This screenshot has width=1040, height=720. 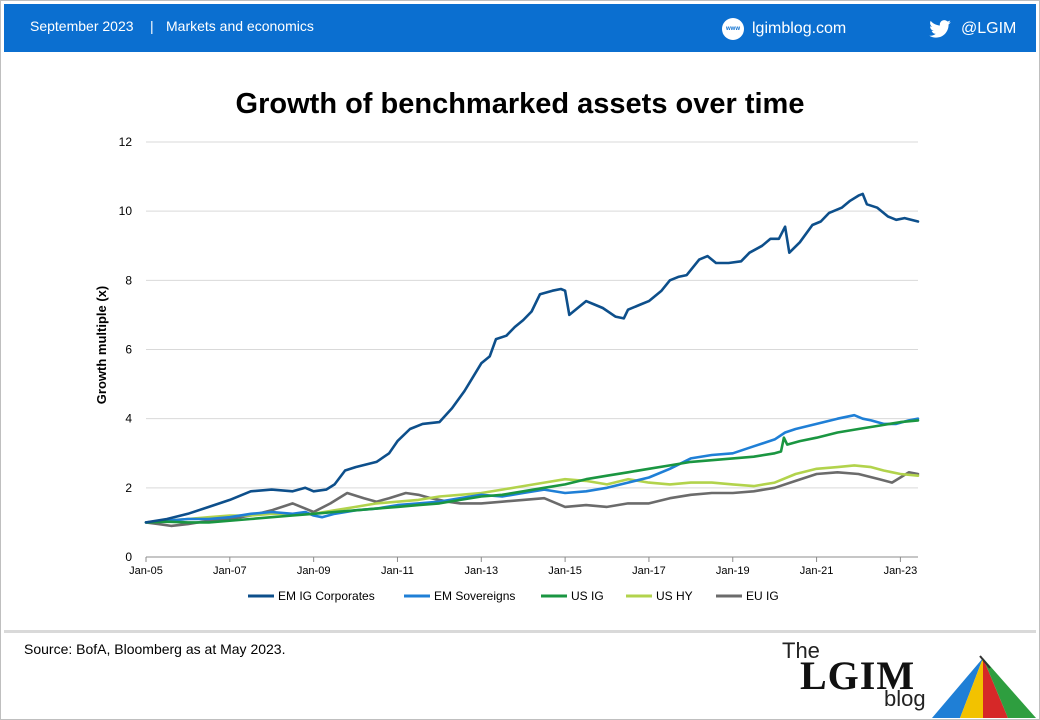 I want to click on logo-blog: blog, so click(x=905, y=698).